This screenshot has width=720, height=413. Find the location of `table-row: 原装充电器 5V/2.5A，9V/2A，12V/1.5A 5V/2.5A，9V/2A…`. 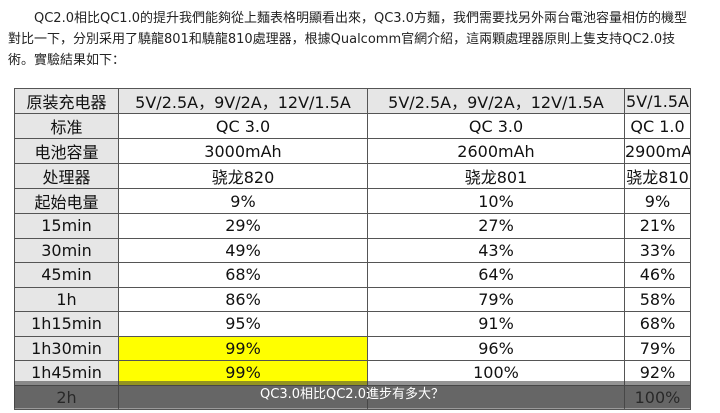

table-row: 原装充电器 5V/2.5A，9V/2A，12V/1.5A 5V/2.5A，9V/2A… is located at coordinates (352, 101).